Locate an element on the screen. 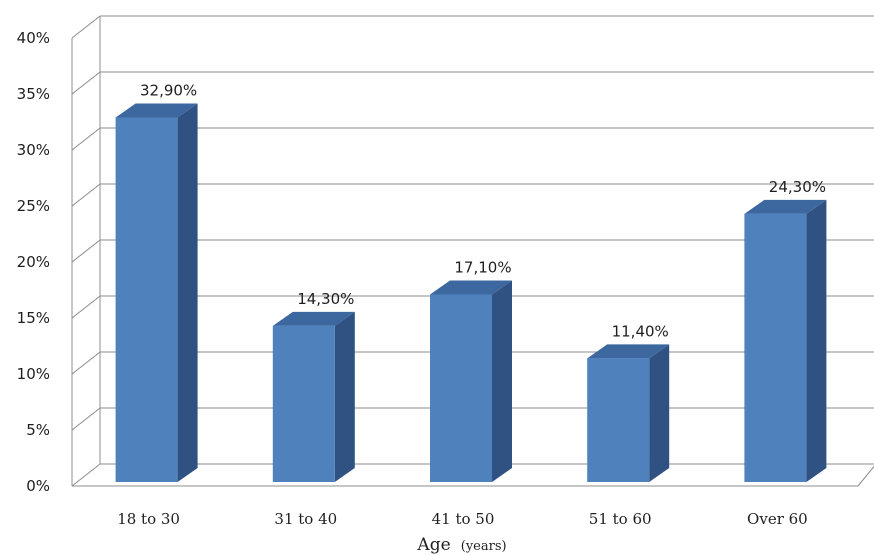  x-tick-label: 31 to 40 is located at coordinates (305, 519).